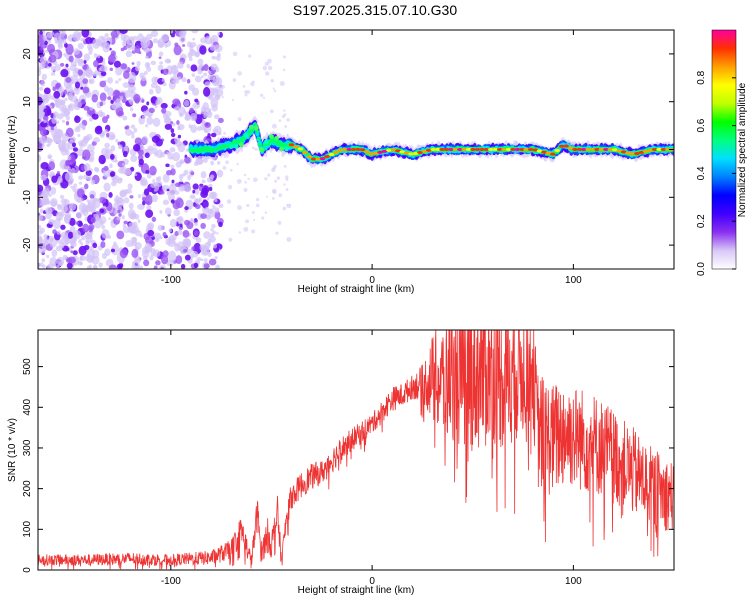 This screenshot has width=750, height=600. I want to click on snr-ytick-label: 500, so click(27, 366).